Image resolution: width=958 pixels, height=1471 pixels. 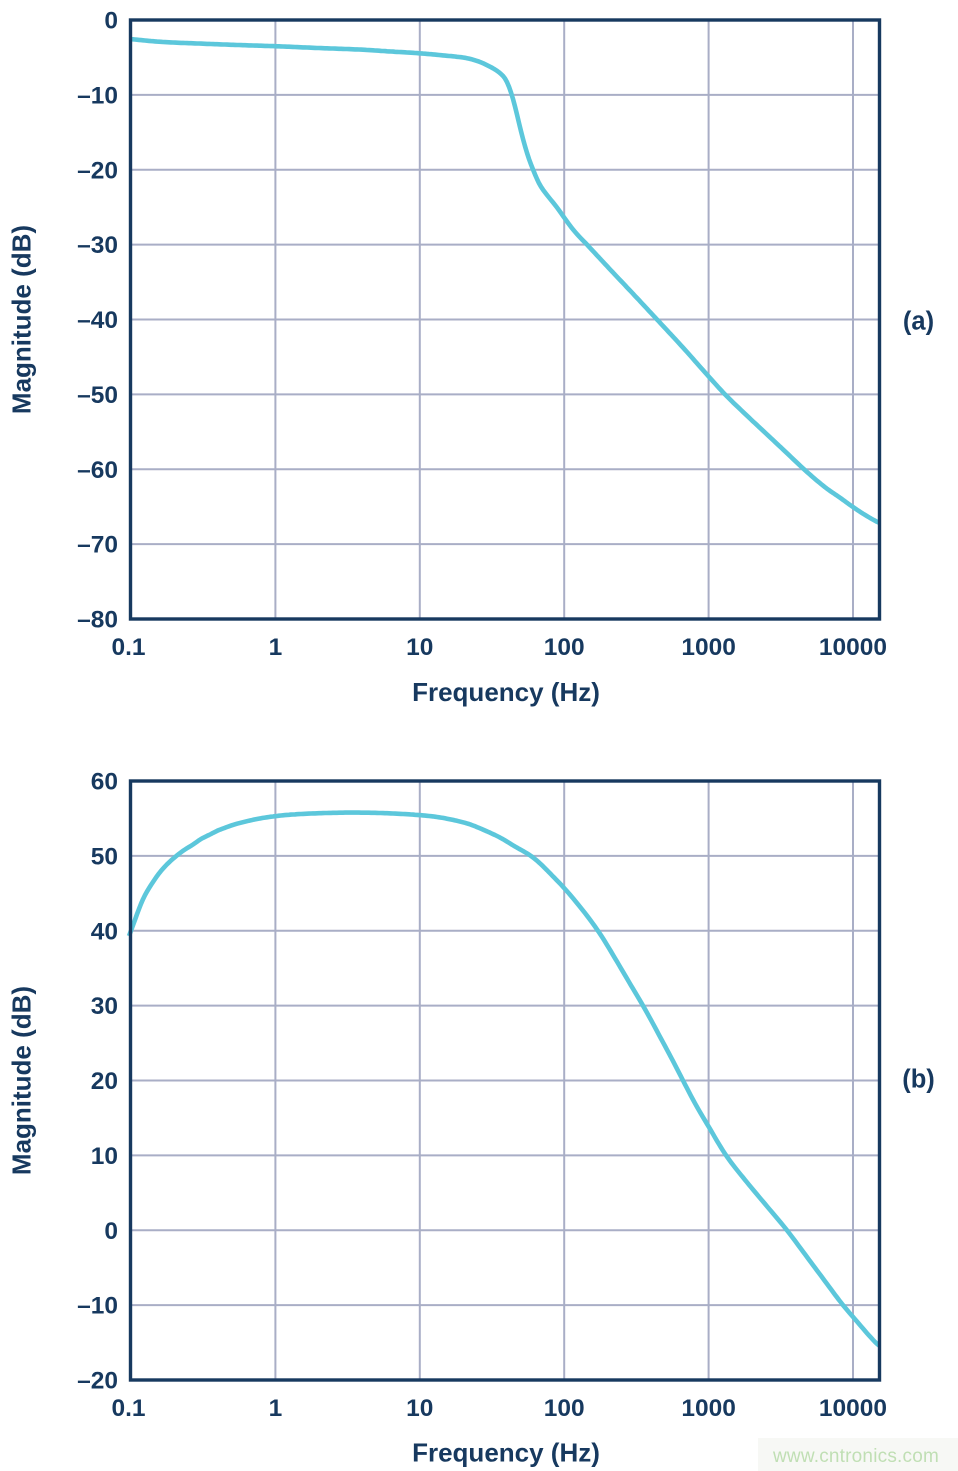 I want to click on svg-text: –50, so click(x=97, y=395).